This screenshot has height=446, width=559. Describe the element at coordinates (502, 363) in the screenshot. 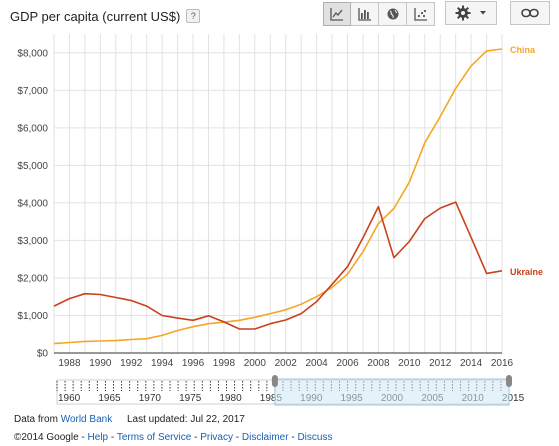

I see `x-tick-label: 2016` at that location.